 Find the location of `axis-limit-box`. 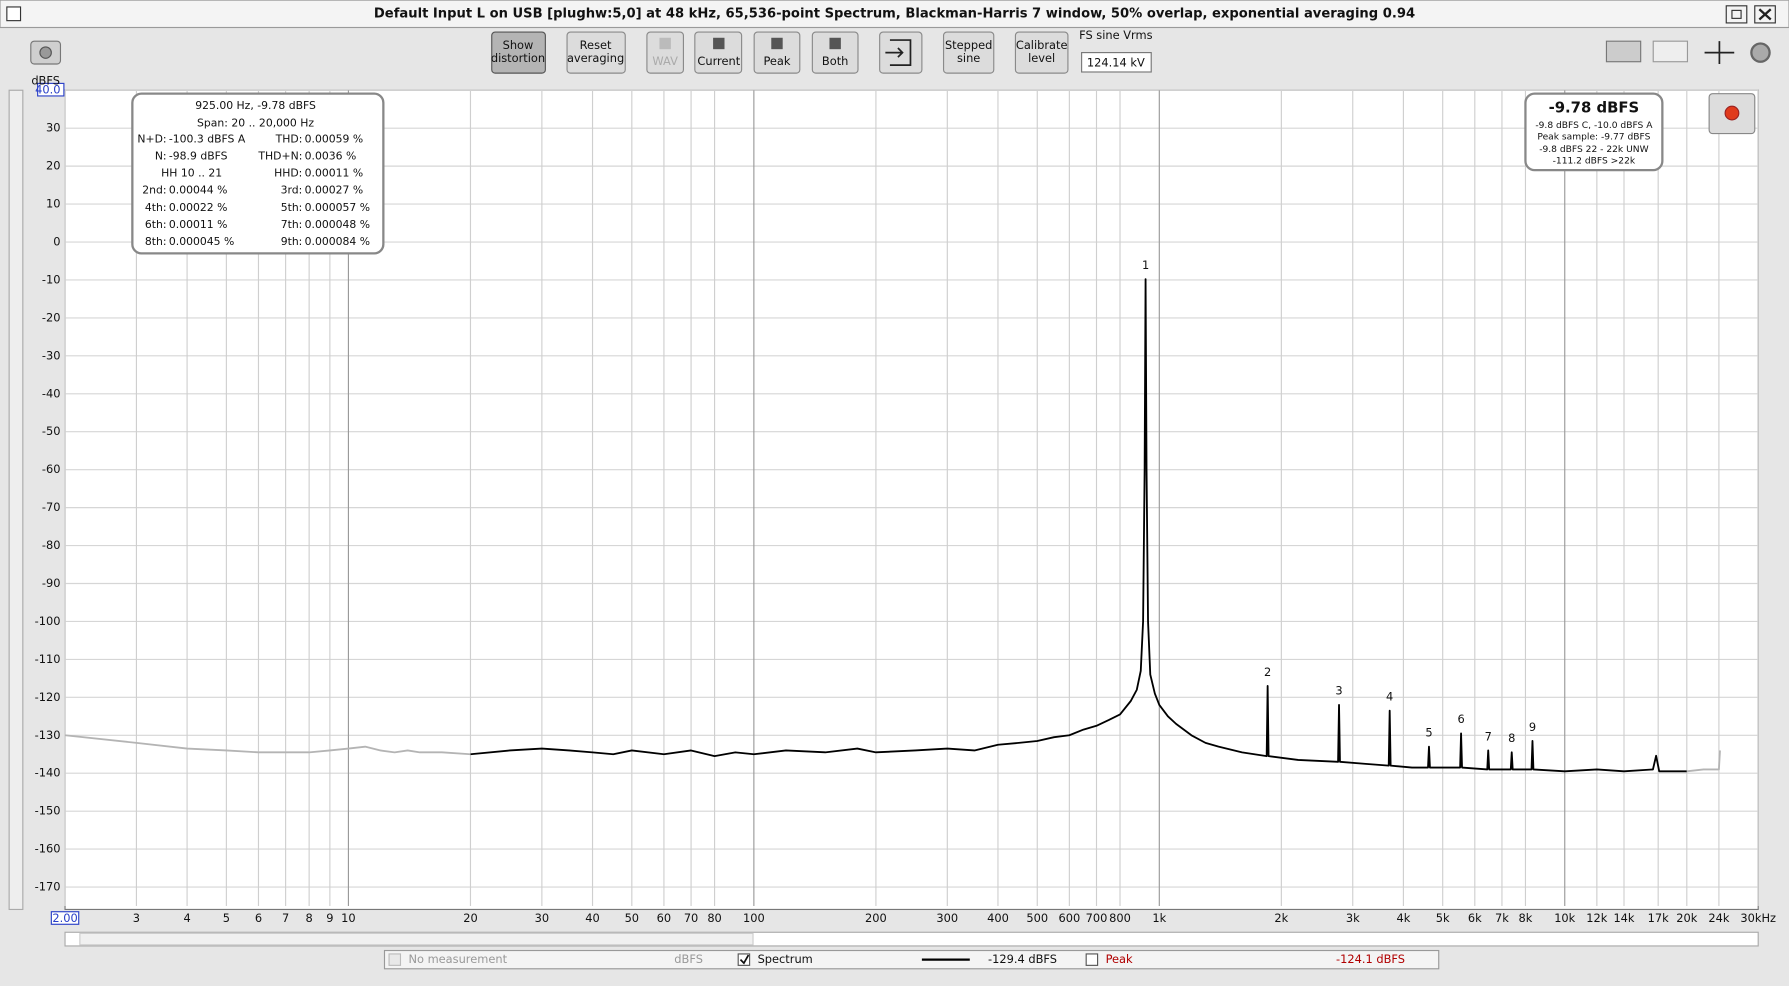

axis-limit-box is located at coordinates (65, 918).